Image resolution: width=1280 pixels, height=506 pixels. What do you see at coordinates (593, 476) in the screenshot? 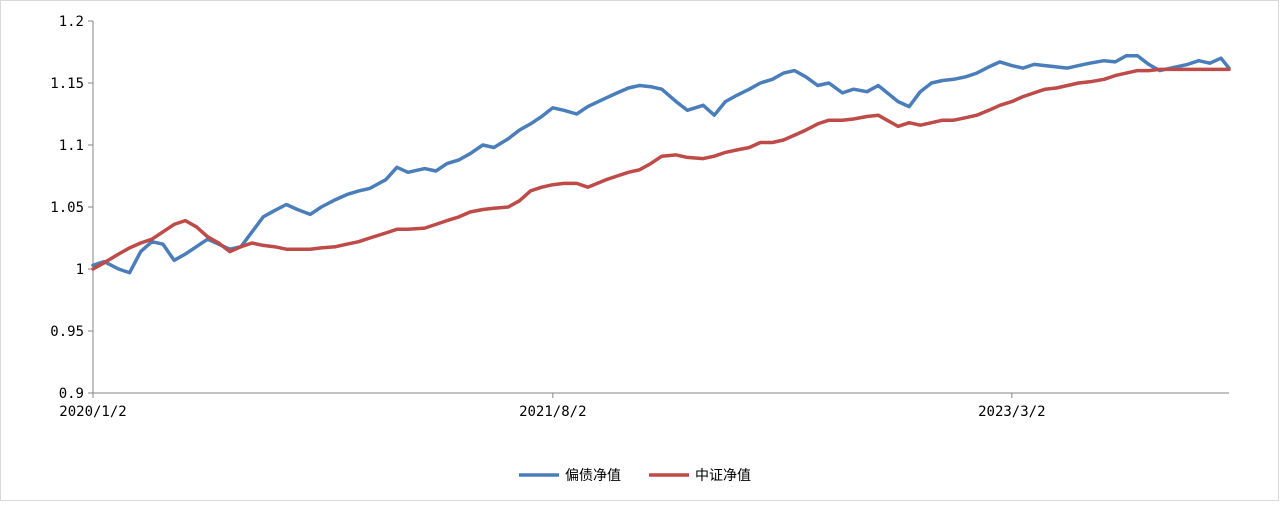
I see `legend-label-1: 偏债净值` at bounding box center [593, 476].